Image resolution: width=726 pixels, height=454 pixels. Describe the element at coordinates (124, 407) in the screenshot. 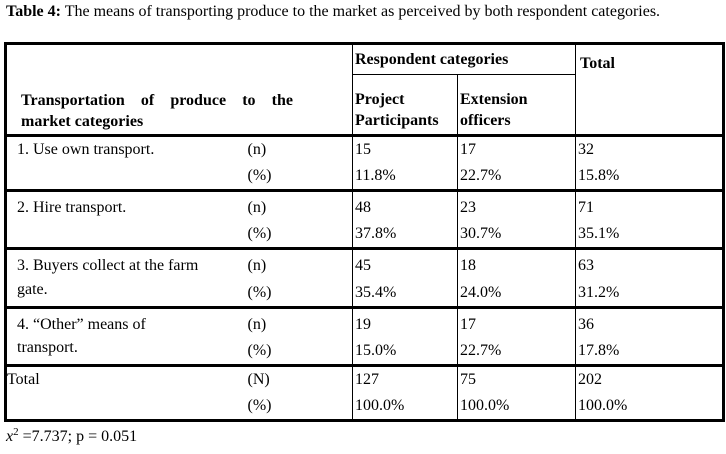

I see `total-label-cont` at that location.